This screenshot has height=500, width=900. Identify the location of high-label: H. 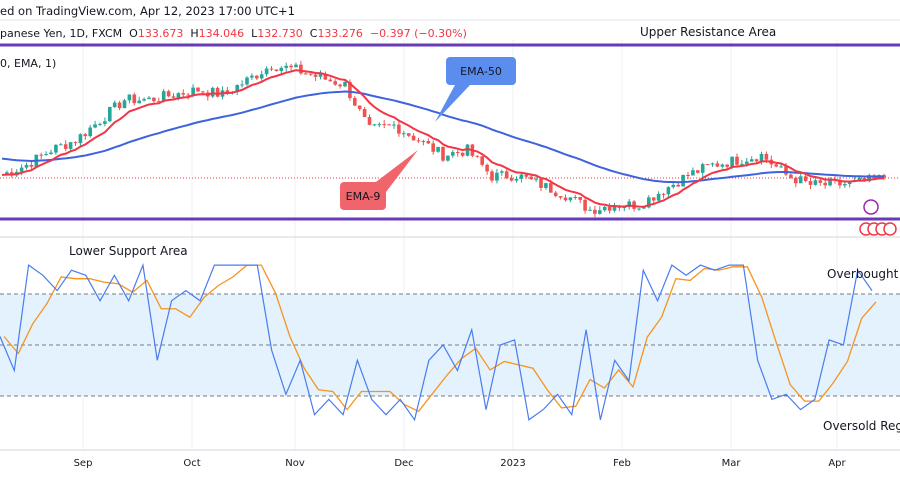
(194, 33).